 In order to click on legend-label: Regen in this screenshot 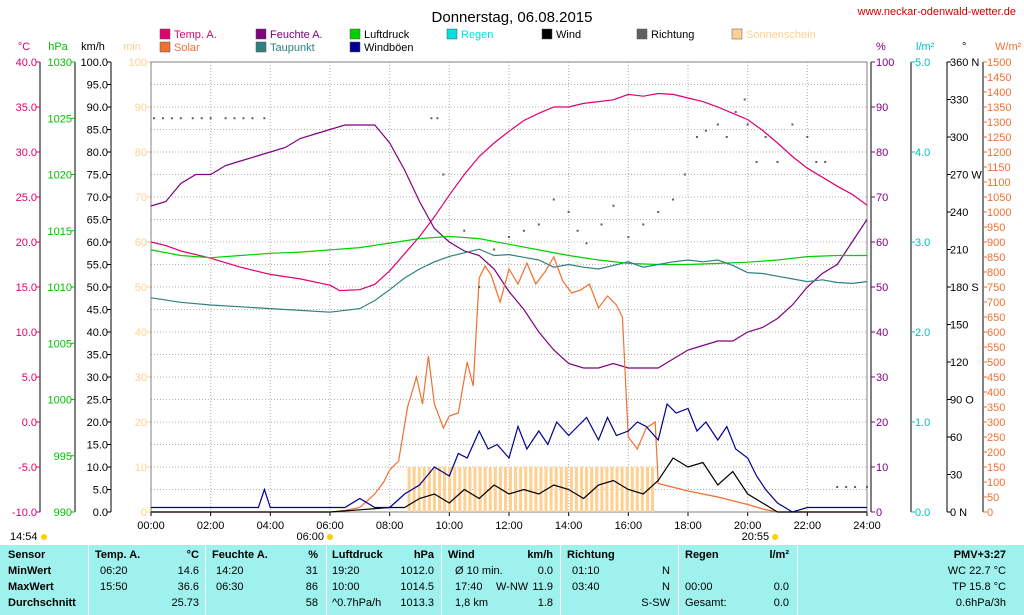, I will do `click(477, 35)`.